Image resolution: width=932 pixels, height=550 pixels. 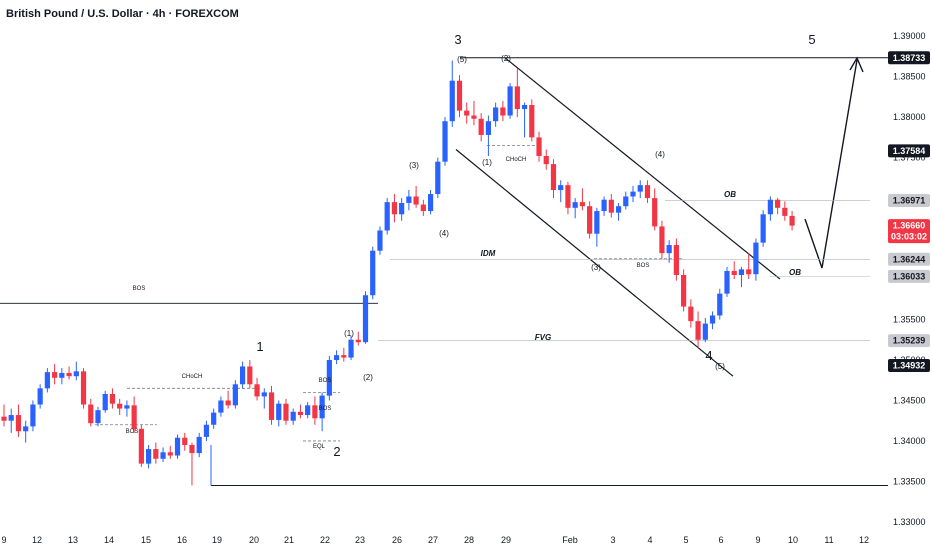 What do you see at coordinates (325, 540) in the screenshot?
I see `x-tick-label: 22` at bounding box center [325, 540].